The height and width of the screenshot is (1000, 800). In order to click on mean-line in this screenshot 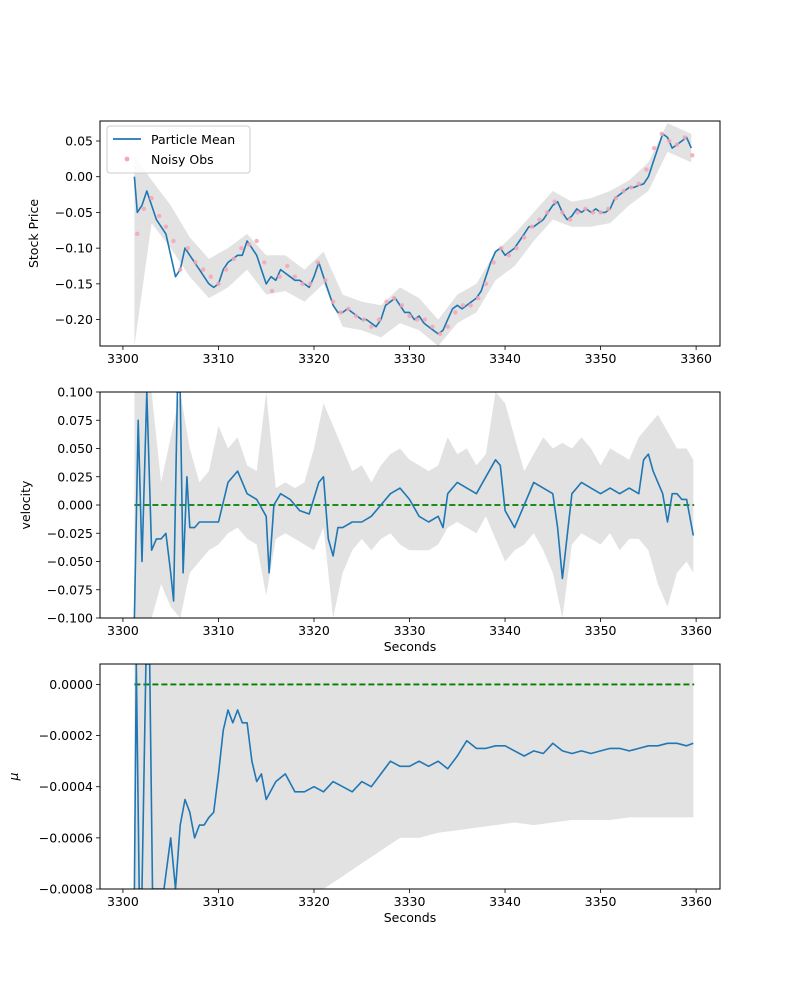, I will do `click(413, 234)`.